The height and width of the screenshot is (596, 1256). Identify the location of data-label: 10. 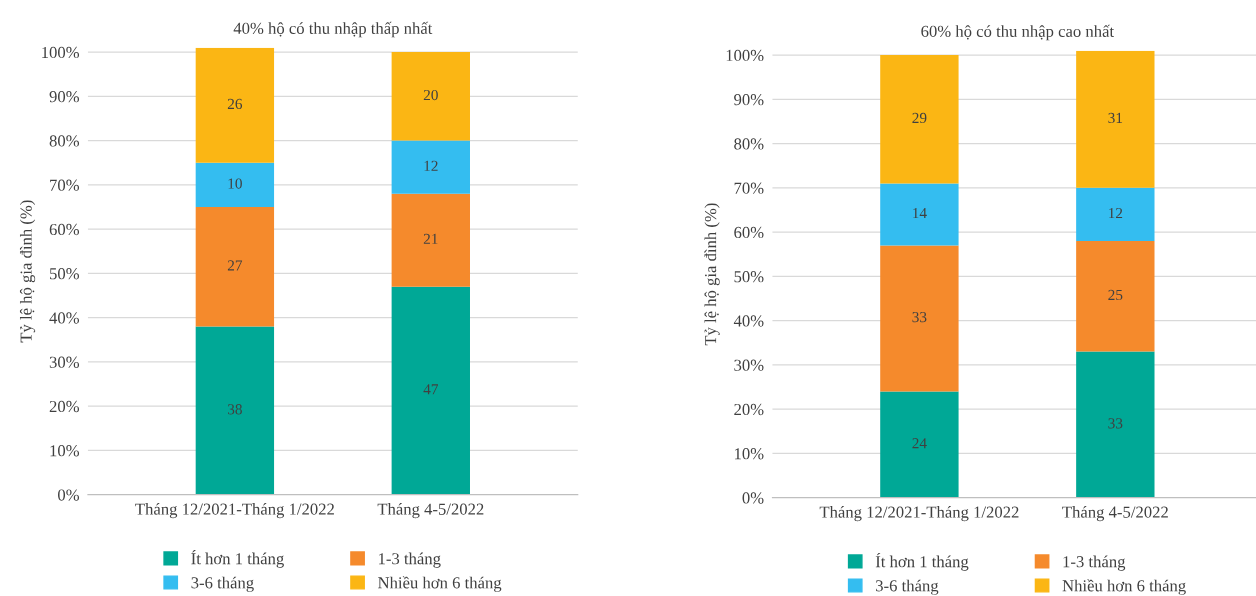
(235, 183).